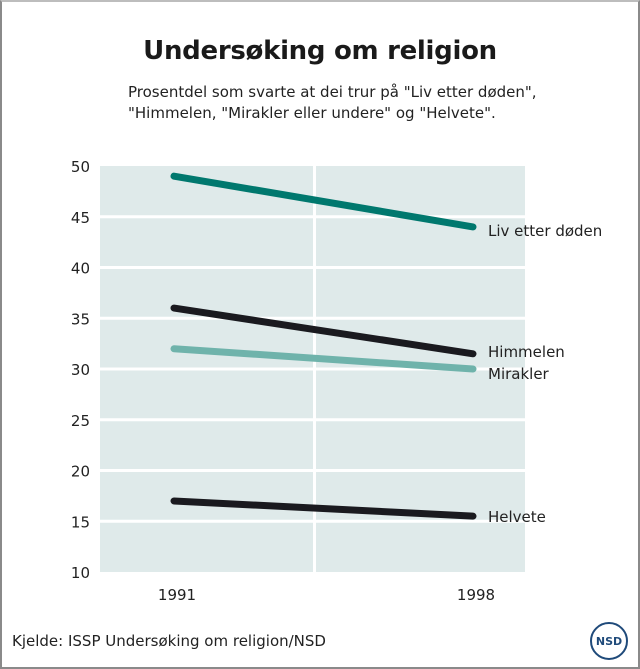 This screenshot has width=640, height=669. What do you see at coordinates (320, 51) in the screenshot?
I see `chart-title: Undersøking om religion` at bounding box center [320, 51].